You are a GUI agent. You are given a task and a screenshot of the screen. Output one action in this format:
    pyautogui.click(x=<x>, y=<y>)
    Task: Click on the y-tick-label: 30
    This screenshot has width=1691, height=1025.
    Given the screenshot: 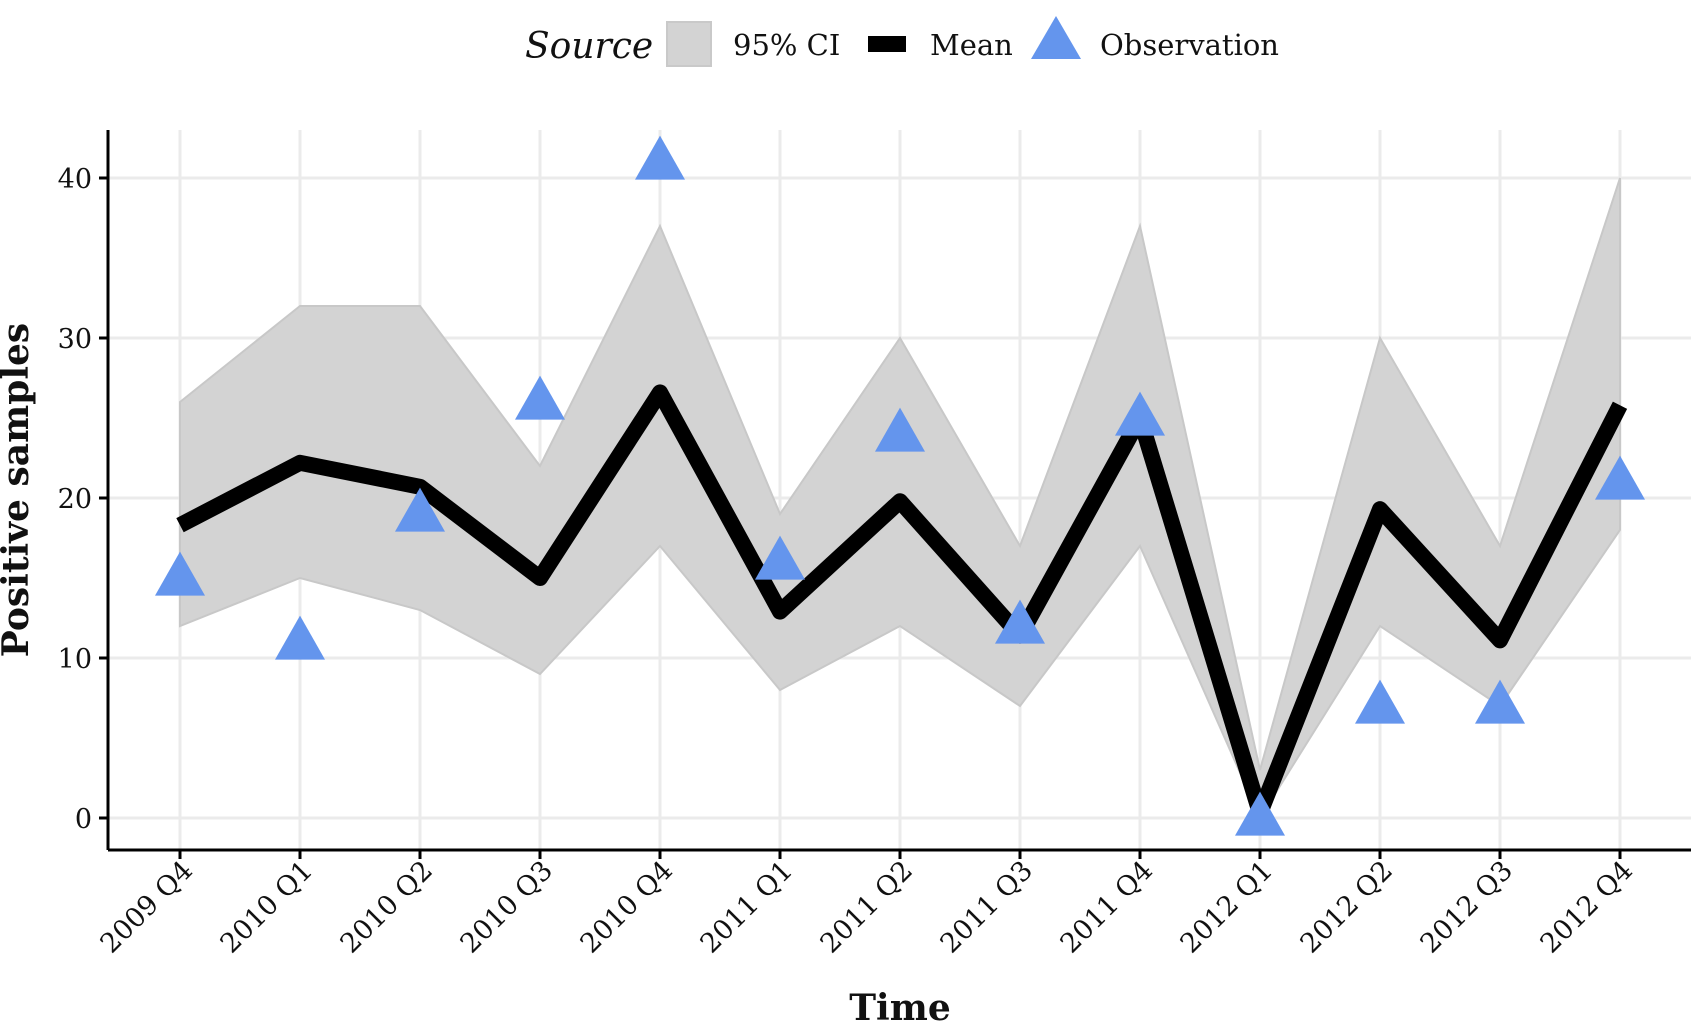 What is the action you would take?
    pyautogui.click(x=75, y=339)
    